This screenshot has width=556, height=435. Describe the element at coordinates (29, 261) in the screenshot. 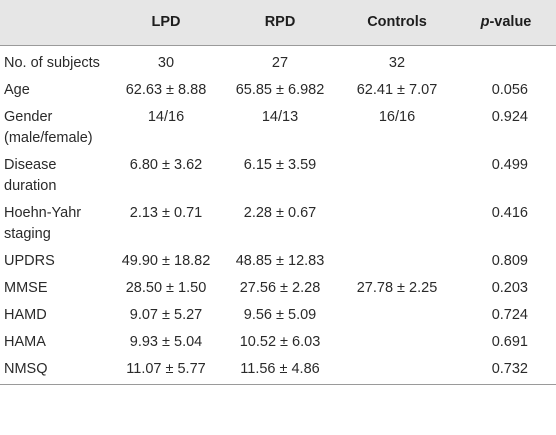

I see `row-label: UPDRS` at that location.